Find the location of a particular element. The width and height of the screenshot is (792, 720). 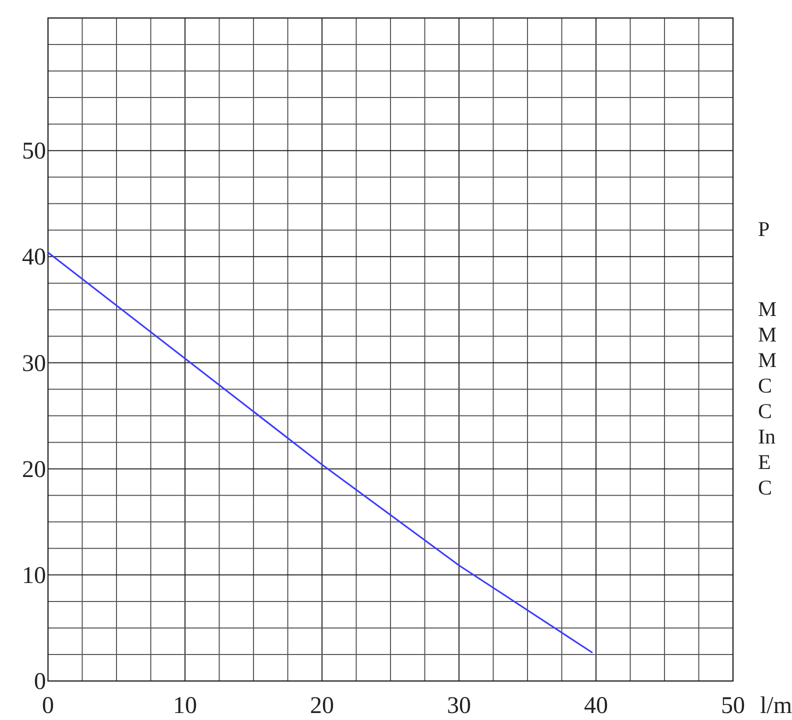

x-tick-label: 50 is located at coordinates (733, 706).